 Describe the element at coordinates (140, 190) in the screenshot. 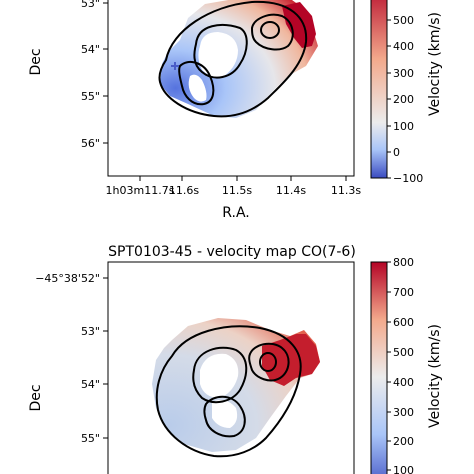

I see `top-x-tick-label: 1h03m11.7s` at that location.